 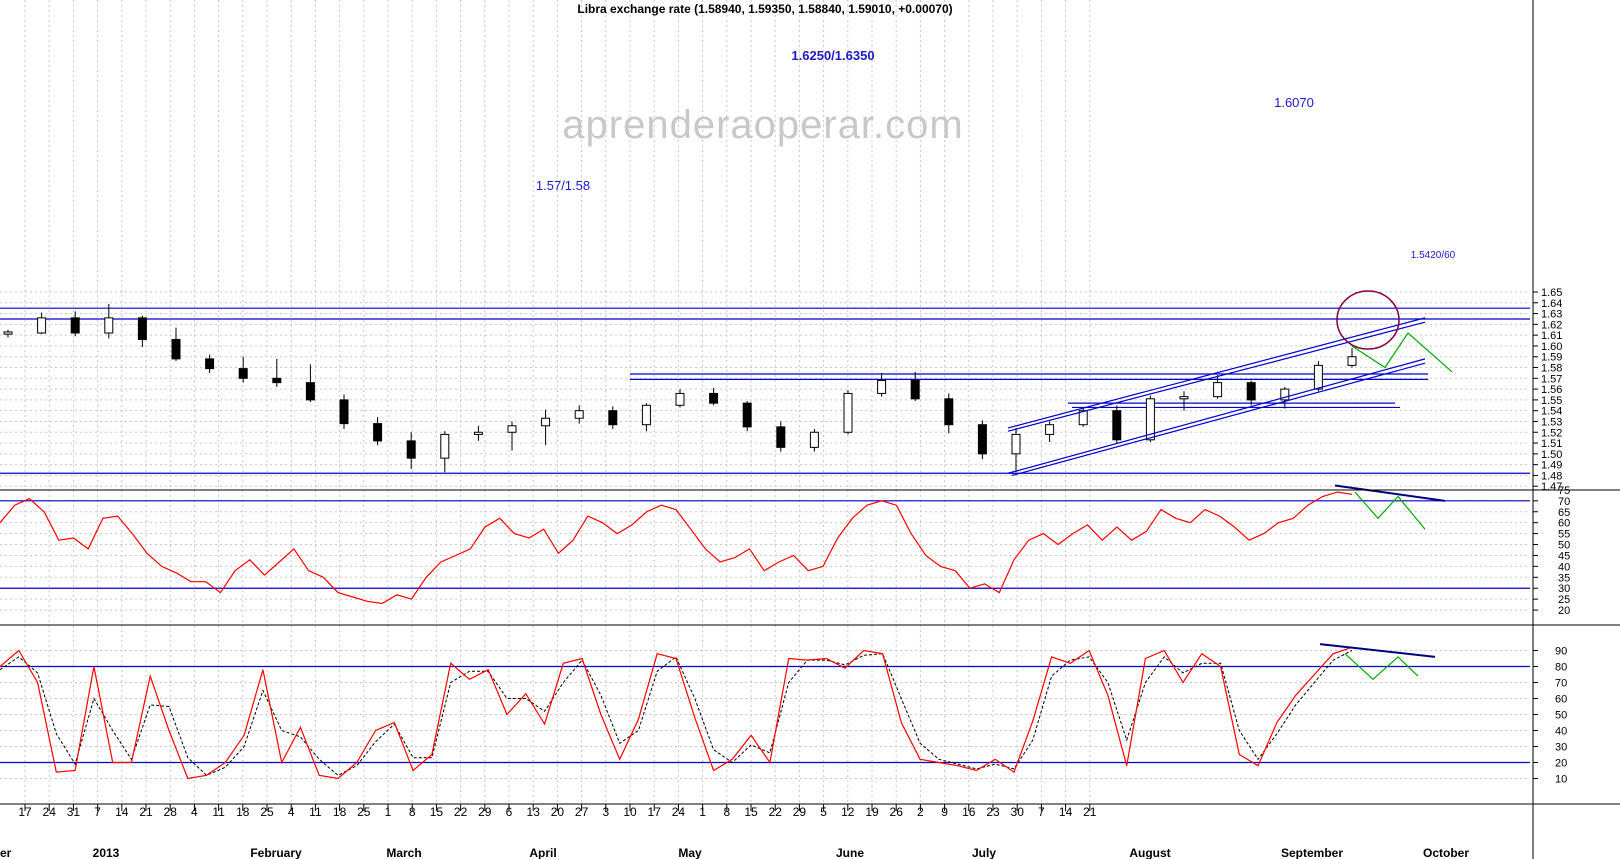 I want to click on date-label: 28, so click(x=171, y=812).